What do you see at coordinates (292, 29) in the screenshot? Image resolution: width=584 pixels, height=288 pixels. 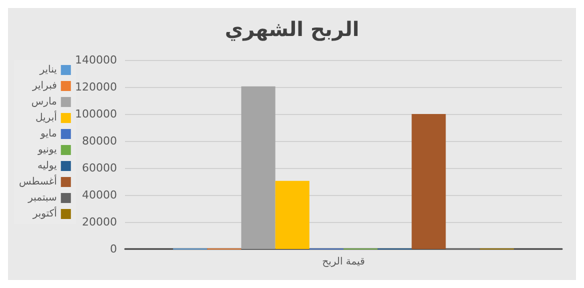 I see `chart-title: الربح الشهري` at bounding box center [292, 29].